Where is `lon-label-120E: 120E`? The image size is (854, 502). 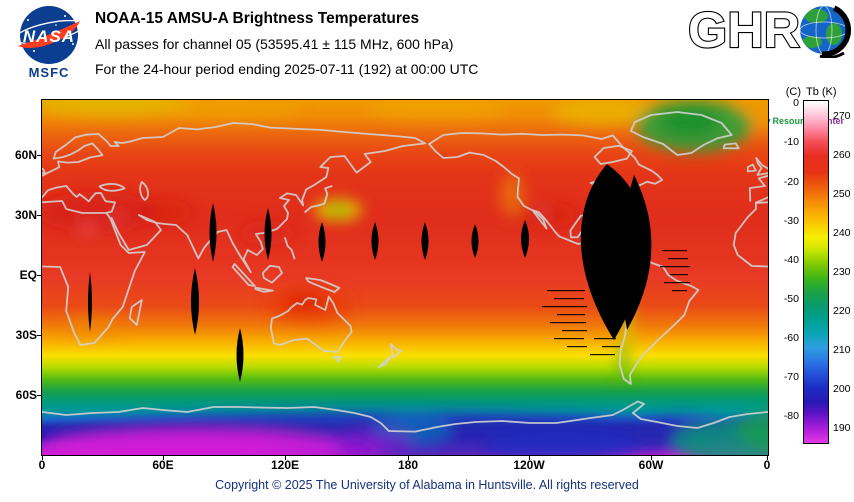 lon-label-120E: 120E is located at coordinates (285, 465).